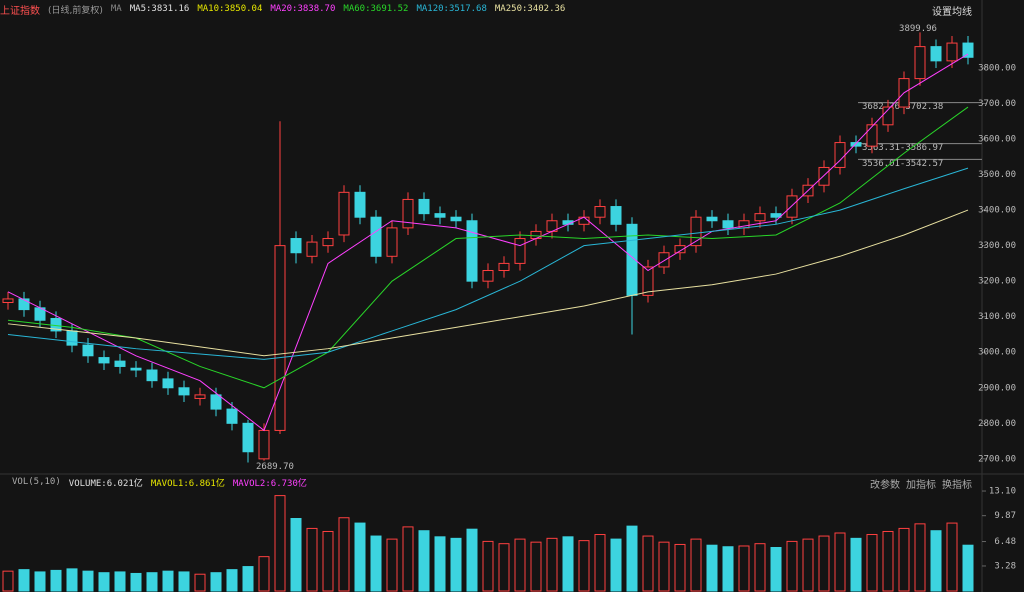 This screenshot has height=592, width=1024. I want to click on legend-item: MA10:3850.04, so click(230, 9).